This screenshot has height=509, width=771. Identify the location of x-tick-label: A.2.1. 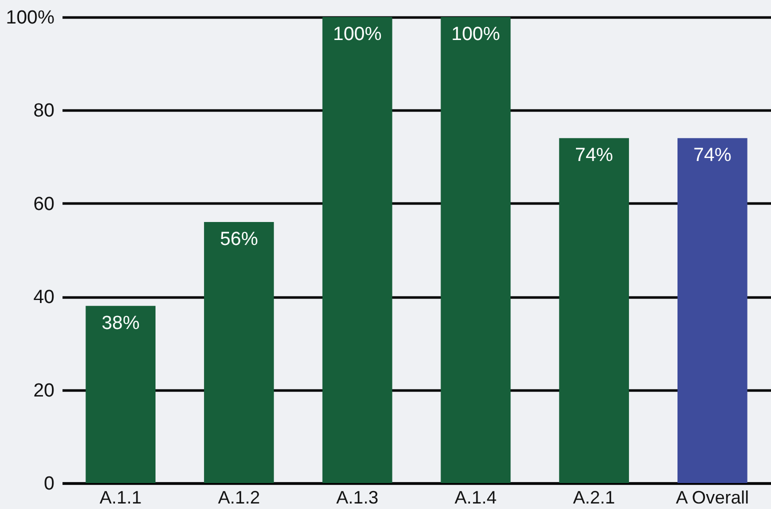
(594, 498).